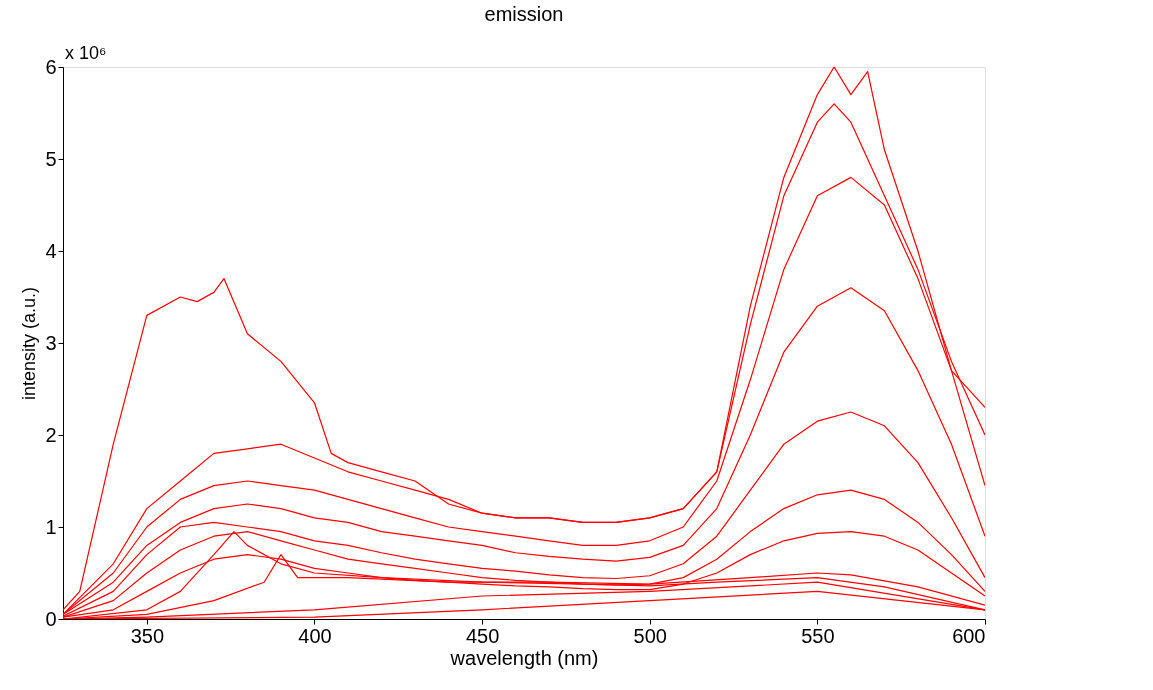  Describe the element at coordinates (482, 635) in the screenshot. I see `x-tick-label: 450` at that location.